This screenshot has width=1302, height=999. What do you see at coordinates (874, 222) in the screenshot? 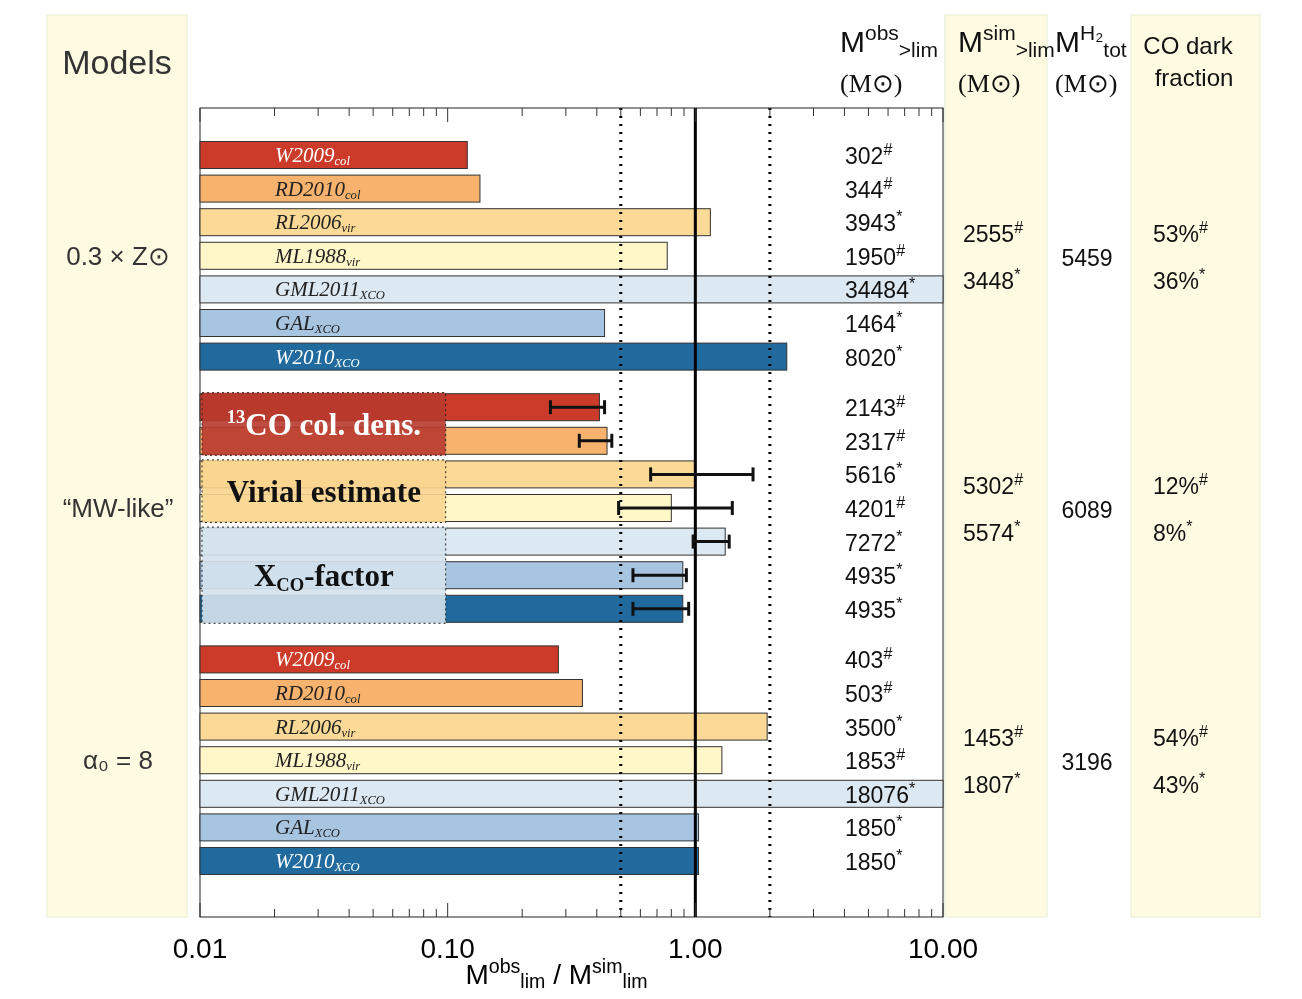
I see `annotation: 3943$^{*}$` at bounding box center [874, 222].